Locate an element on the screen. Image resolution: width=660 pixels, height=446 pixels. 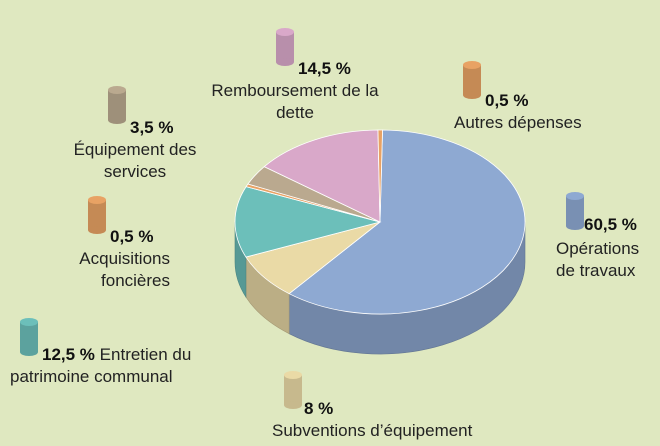
category-label: Autres dépenses is located at coordinates (518, 122).